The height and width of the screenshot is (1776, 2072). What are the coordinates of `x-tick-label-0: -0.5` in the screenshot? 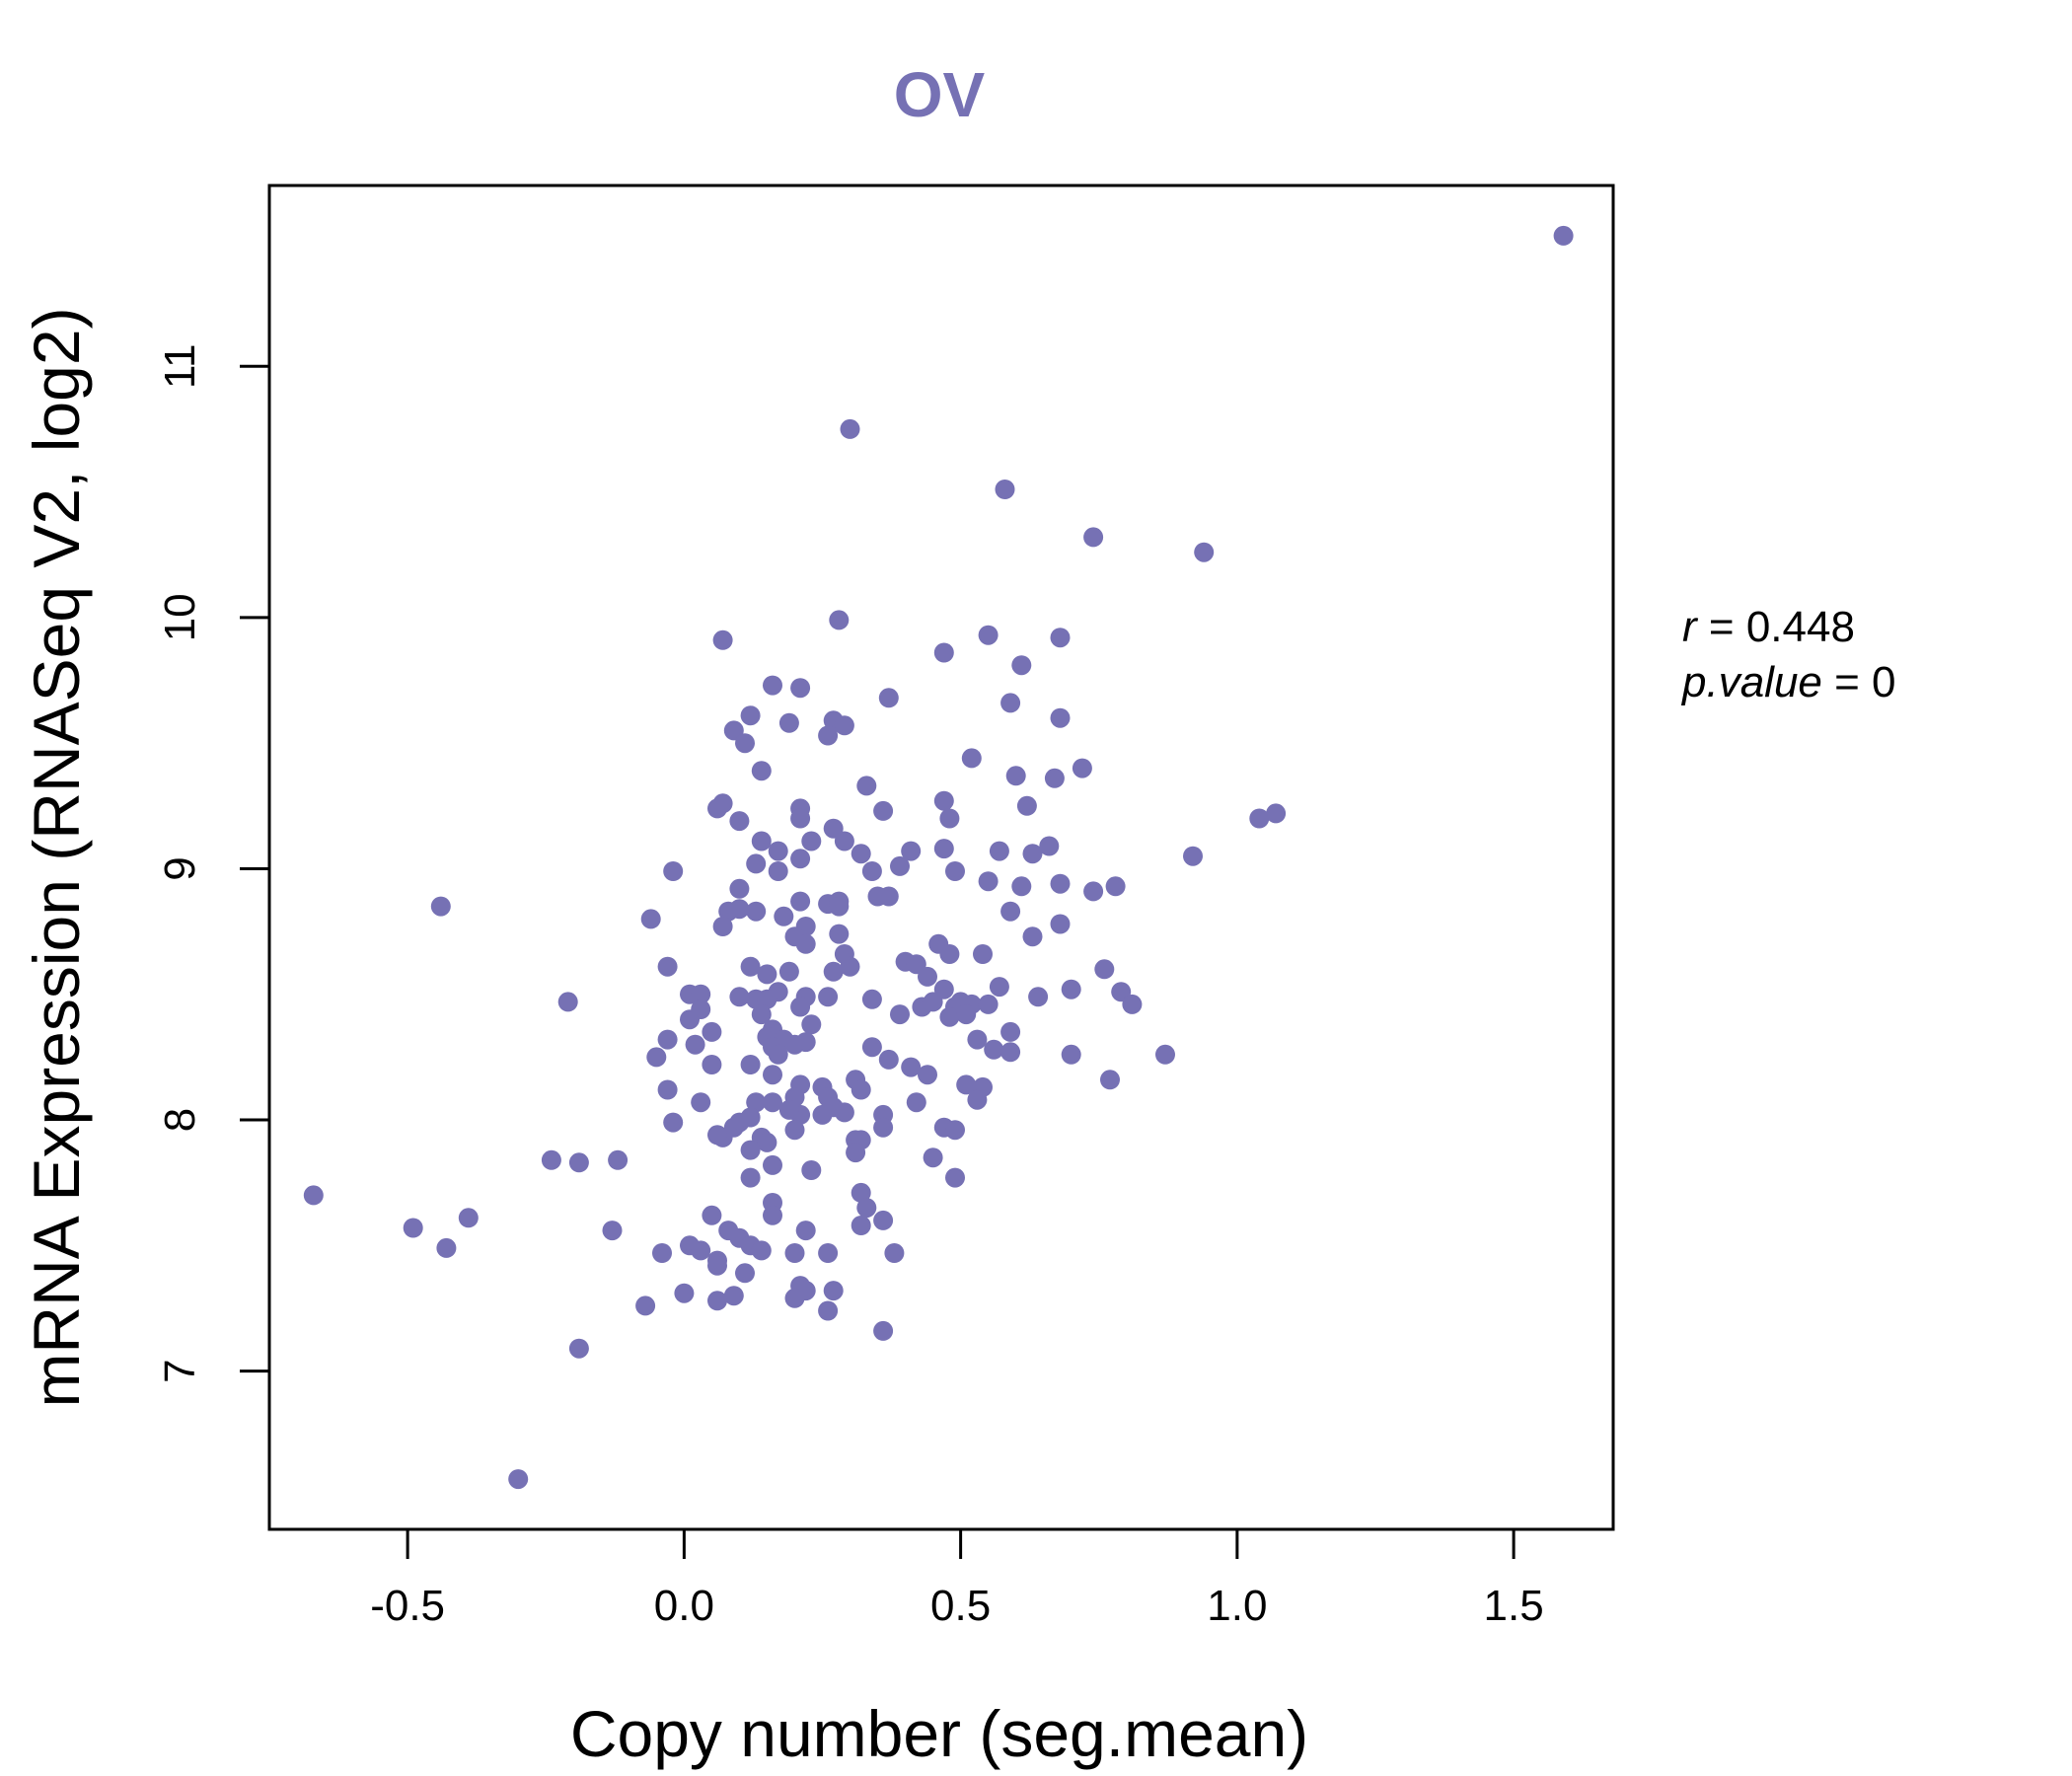 It's located at (407, 1606).